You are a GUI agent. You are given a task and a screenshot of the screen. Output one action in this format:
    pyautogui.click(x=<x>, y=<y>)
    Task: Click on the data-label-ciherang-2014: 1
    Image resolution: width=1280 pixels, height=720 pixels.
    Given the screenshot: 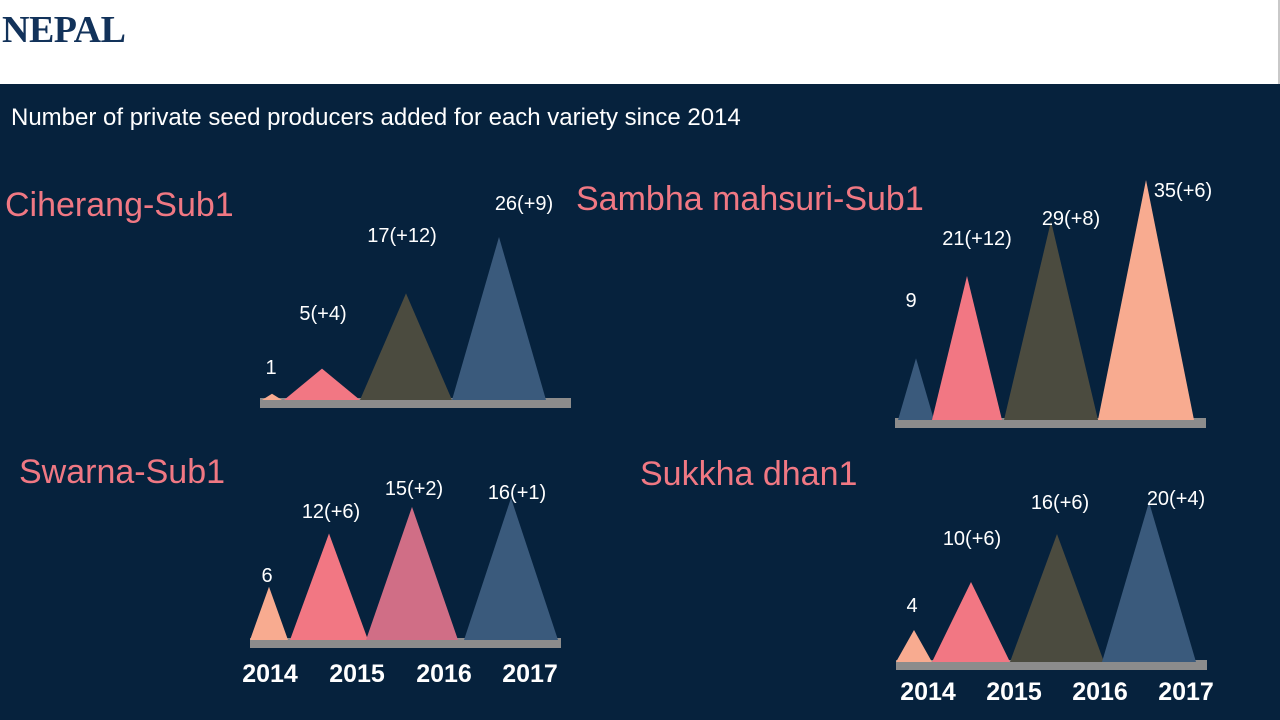 What is the action you would take?
    pyautogui.click(x=271, y=368)
    